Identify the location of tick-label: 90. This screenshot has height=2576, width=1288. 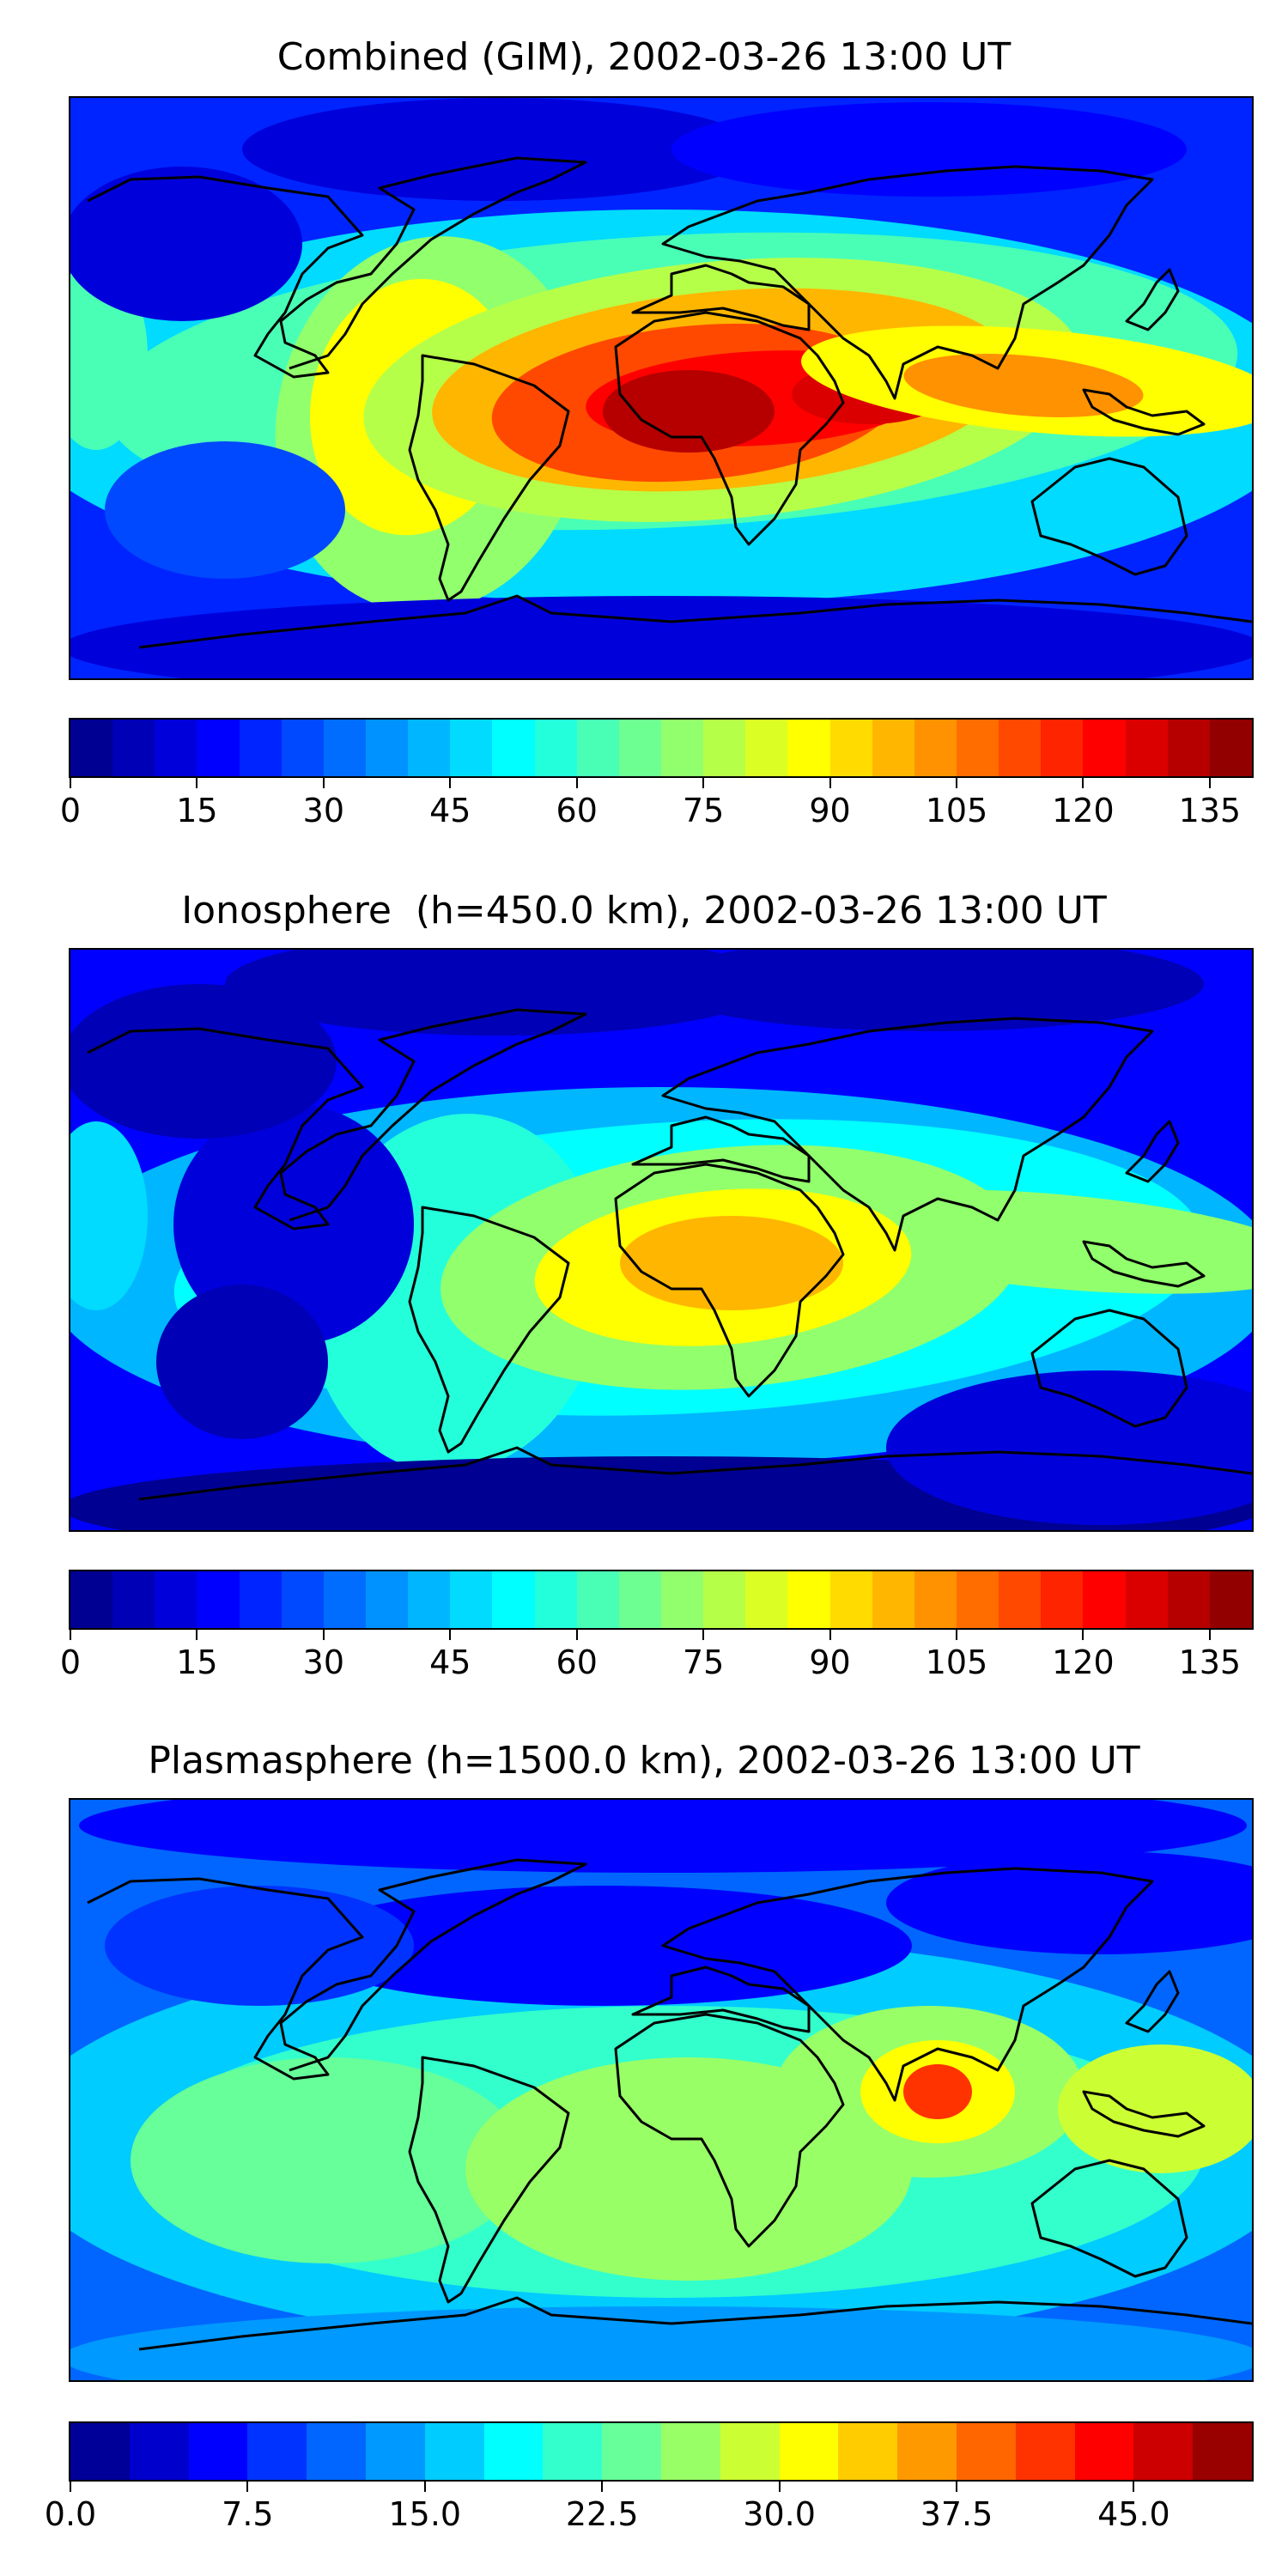
(830, 810).